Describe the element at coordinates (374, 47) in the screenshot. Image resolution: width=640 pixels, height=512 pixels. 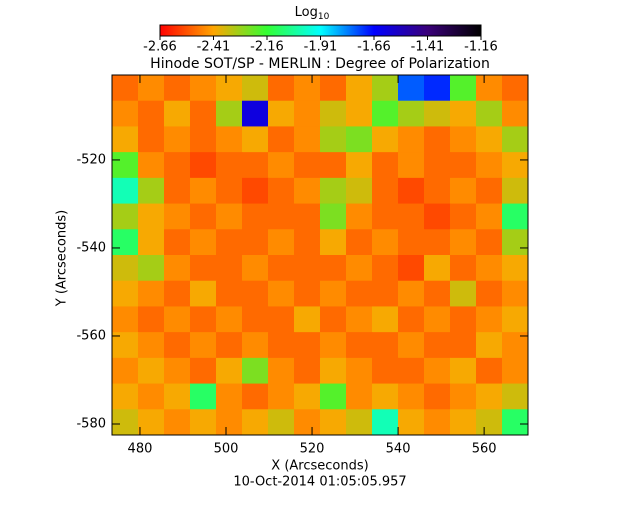
I see `colorbar-tick-label: -1.66` at that location.